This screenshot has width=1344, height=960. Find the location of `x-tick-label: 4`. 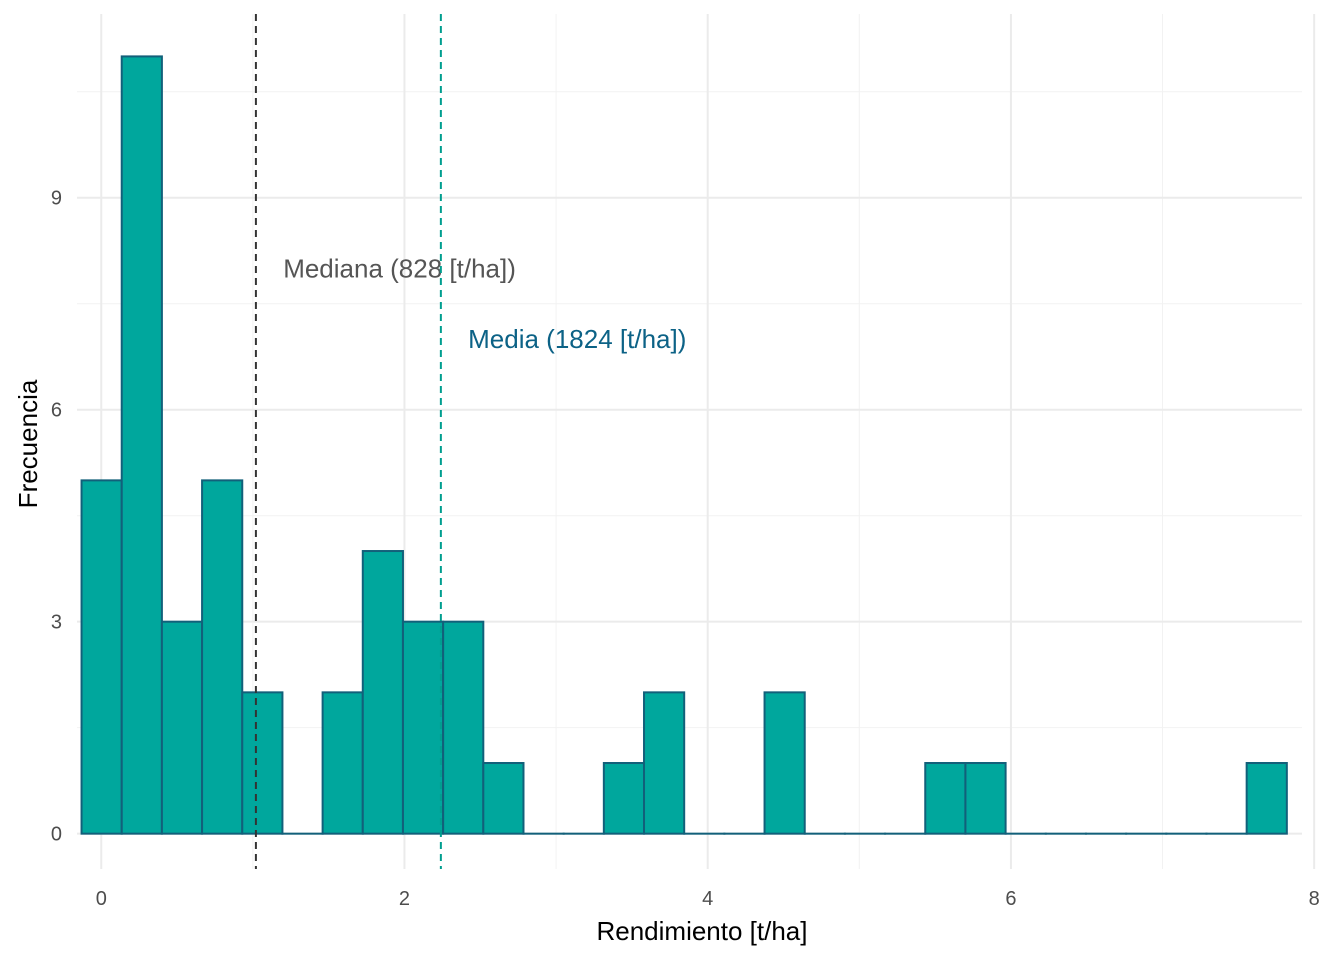

x-tick-label: 4 is located at coordinates (707, 899).